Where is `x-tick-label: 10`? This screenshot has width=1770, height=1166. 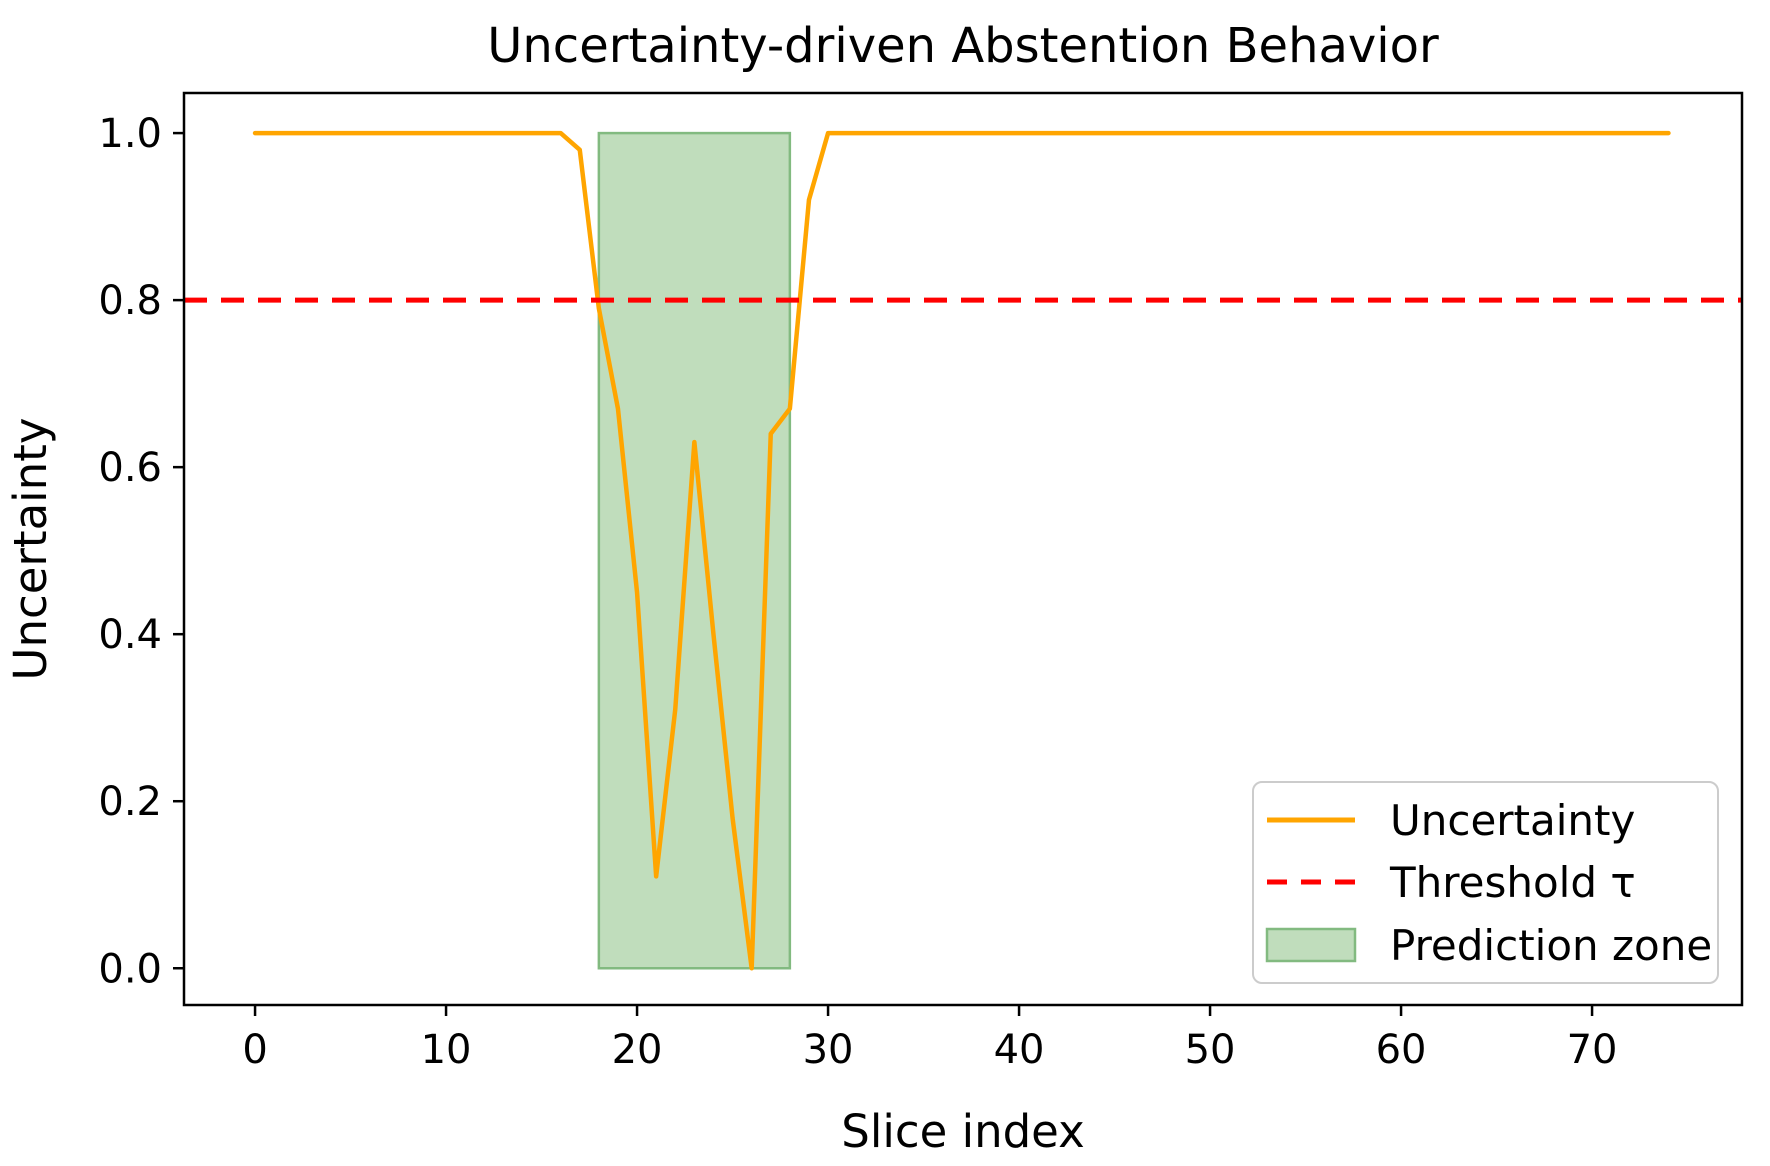
x-tick-label: 10 is located at coordinates (446, 1050).